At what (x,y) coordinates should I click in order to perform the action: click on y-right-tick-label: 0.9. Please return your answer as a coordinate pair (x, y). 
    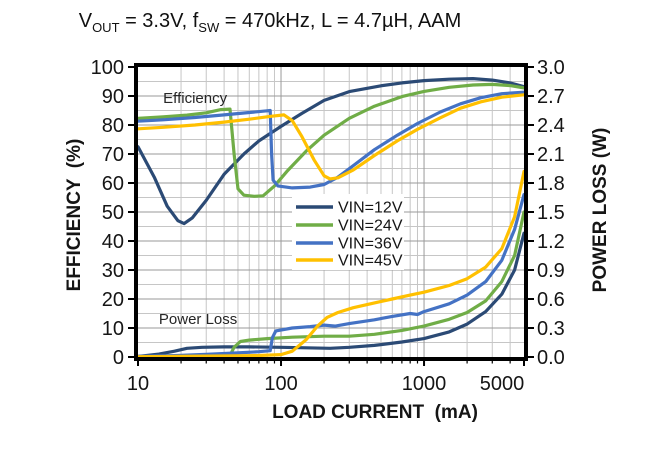
    Looking at the image, I should click on (551, 271).